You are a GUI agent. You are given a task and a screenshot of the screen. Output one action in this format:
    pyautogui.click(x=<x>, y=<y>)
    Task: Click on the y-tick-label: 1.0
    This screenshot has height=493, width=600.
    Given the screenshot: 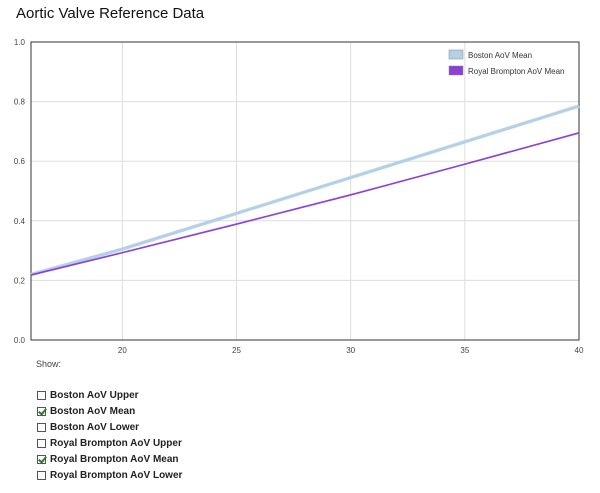 What is the action you would take?
    pyautogui.click(x=20, y=42)
    